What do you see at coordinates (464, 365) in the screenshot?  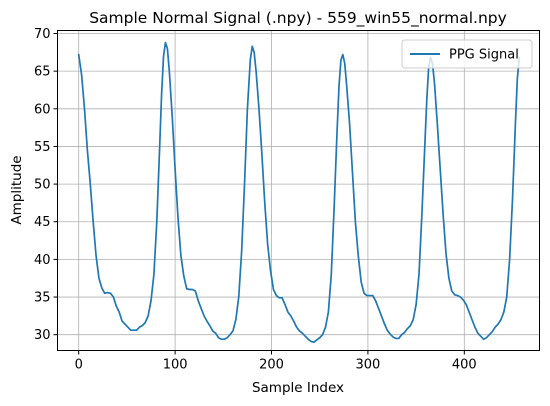 I see `x-tick-label: 400` at bounding box center [464, 365].